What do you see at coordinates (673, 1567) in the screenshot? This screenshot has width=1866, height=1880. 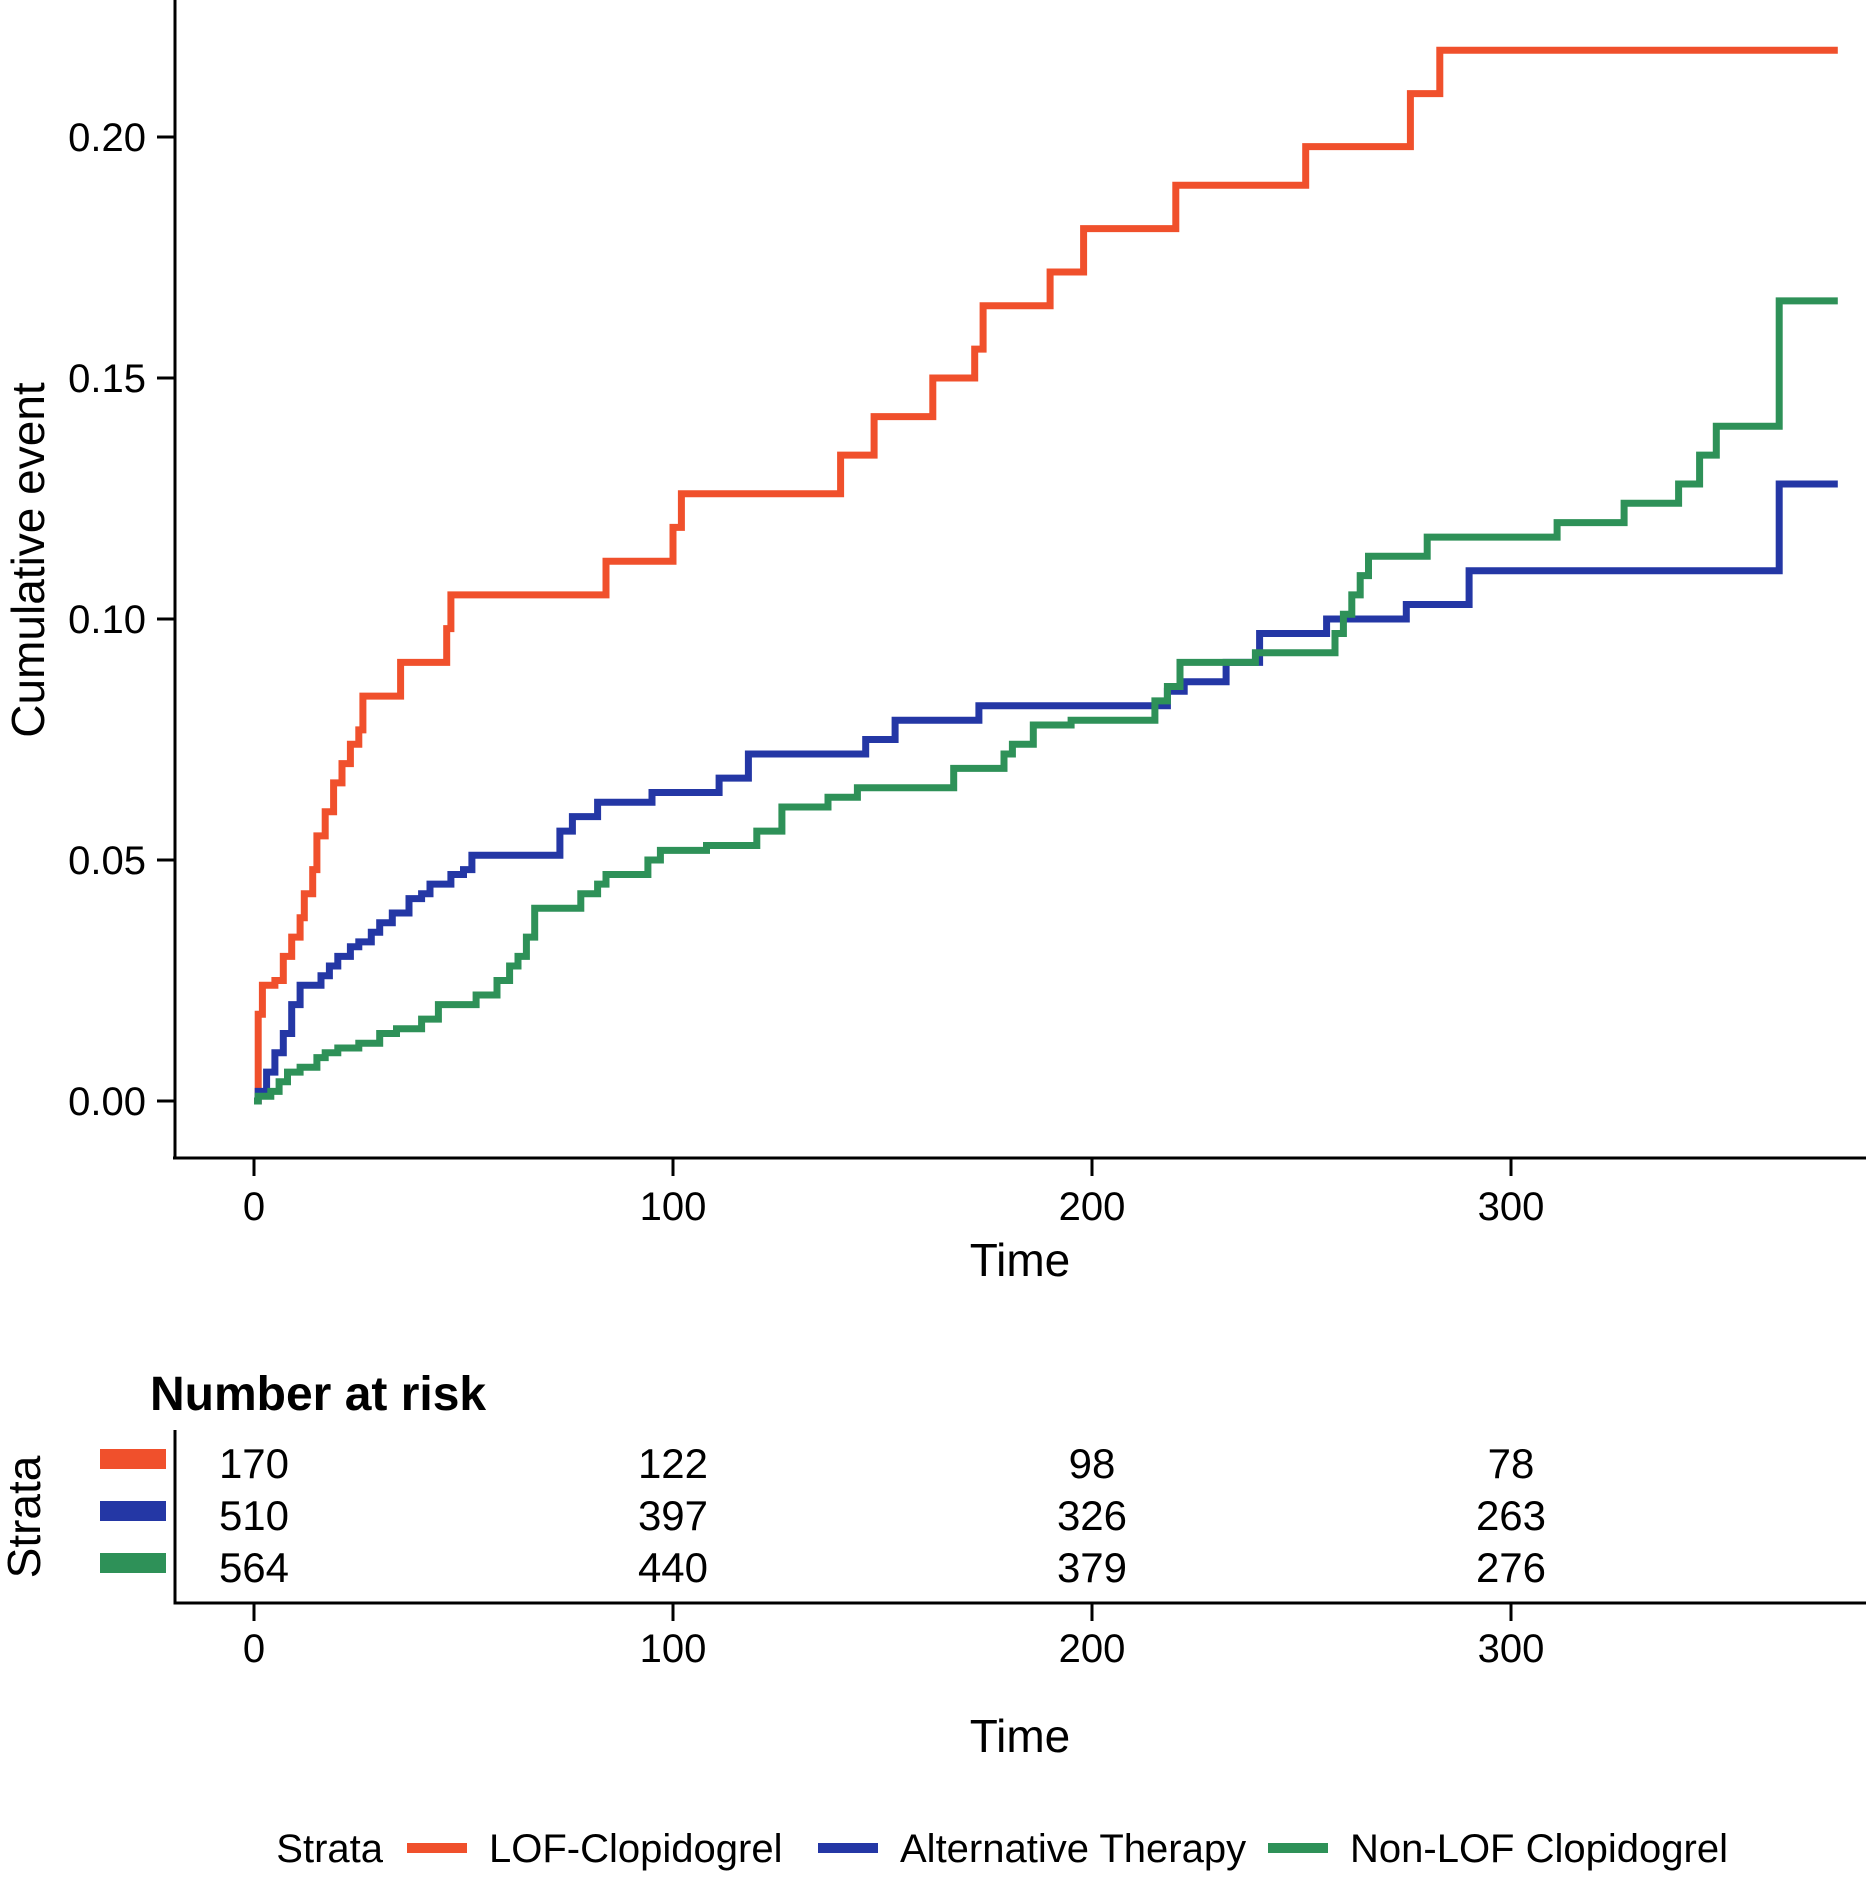 I see `risk-value: 440` at bounding box center [673, 1567].